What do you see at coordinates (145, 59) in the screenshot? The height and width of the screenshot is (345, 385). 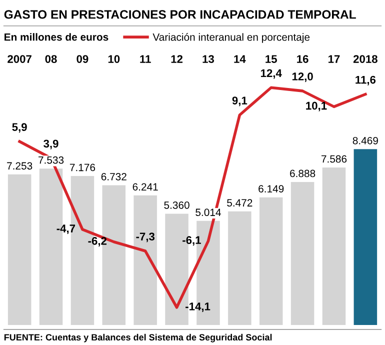 I see `x-tick-label: 11` at bounding box center [145, 59].